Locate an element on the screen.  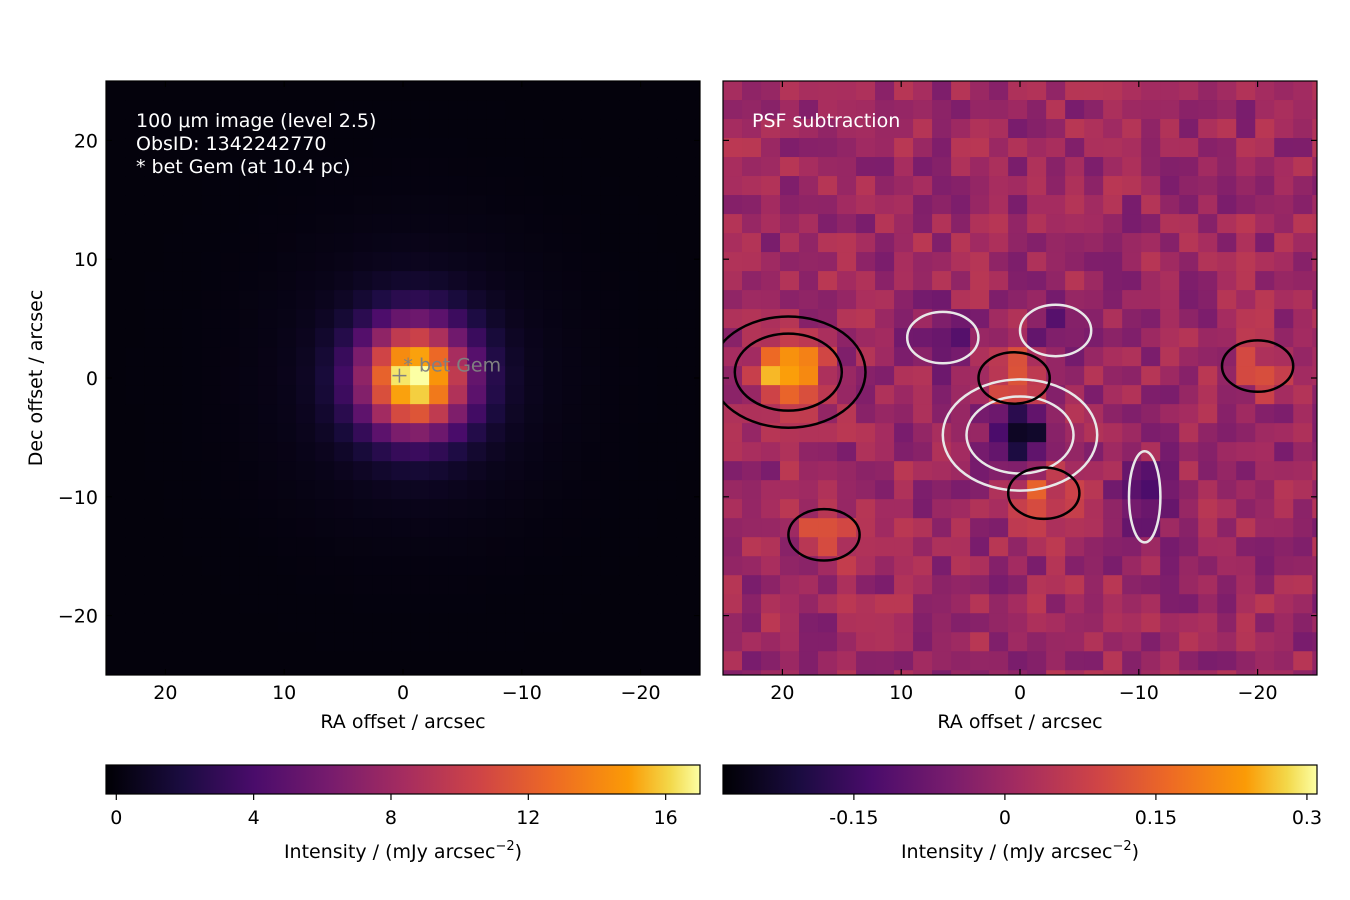
x-tick-label: −20 is located at coordinates (641, 693).